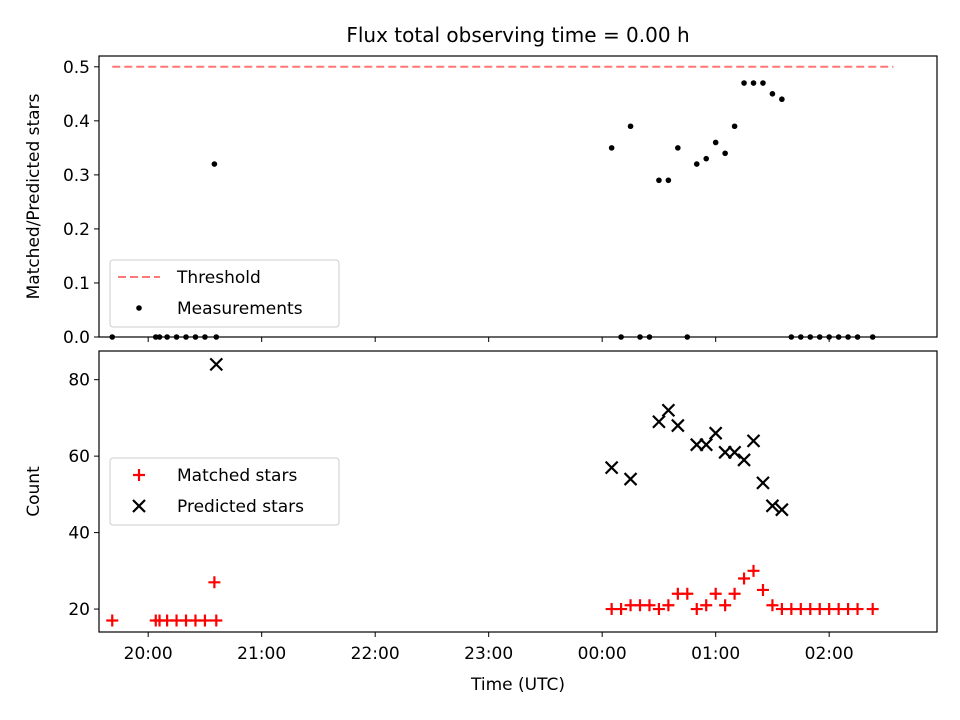 The image size is (960, 720). I want to click on y-tick-label: 0.4, so click(76, 122).